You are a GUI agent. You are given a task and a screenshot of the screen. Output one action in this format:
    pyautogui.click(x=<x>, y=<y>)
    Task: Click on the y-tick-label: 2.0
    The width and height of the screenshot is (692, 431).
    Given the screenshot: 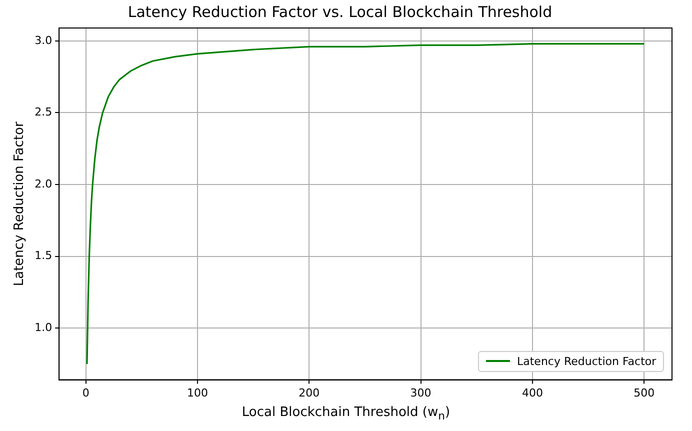 What is the action you would take?
    pyautogui.click(x=43, y=183)
    